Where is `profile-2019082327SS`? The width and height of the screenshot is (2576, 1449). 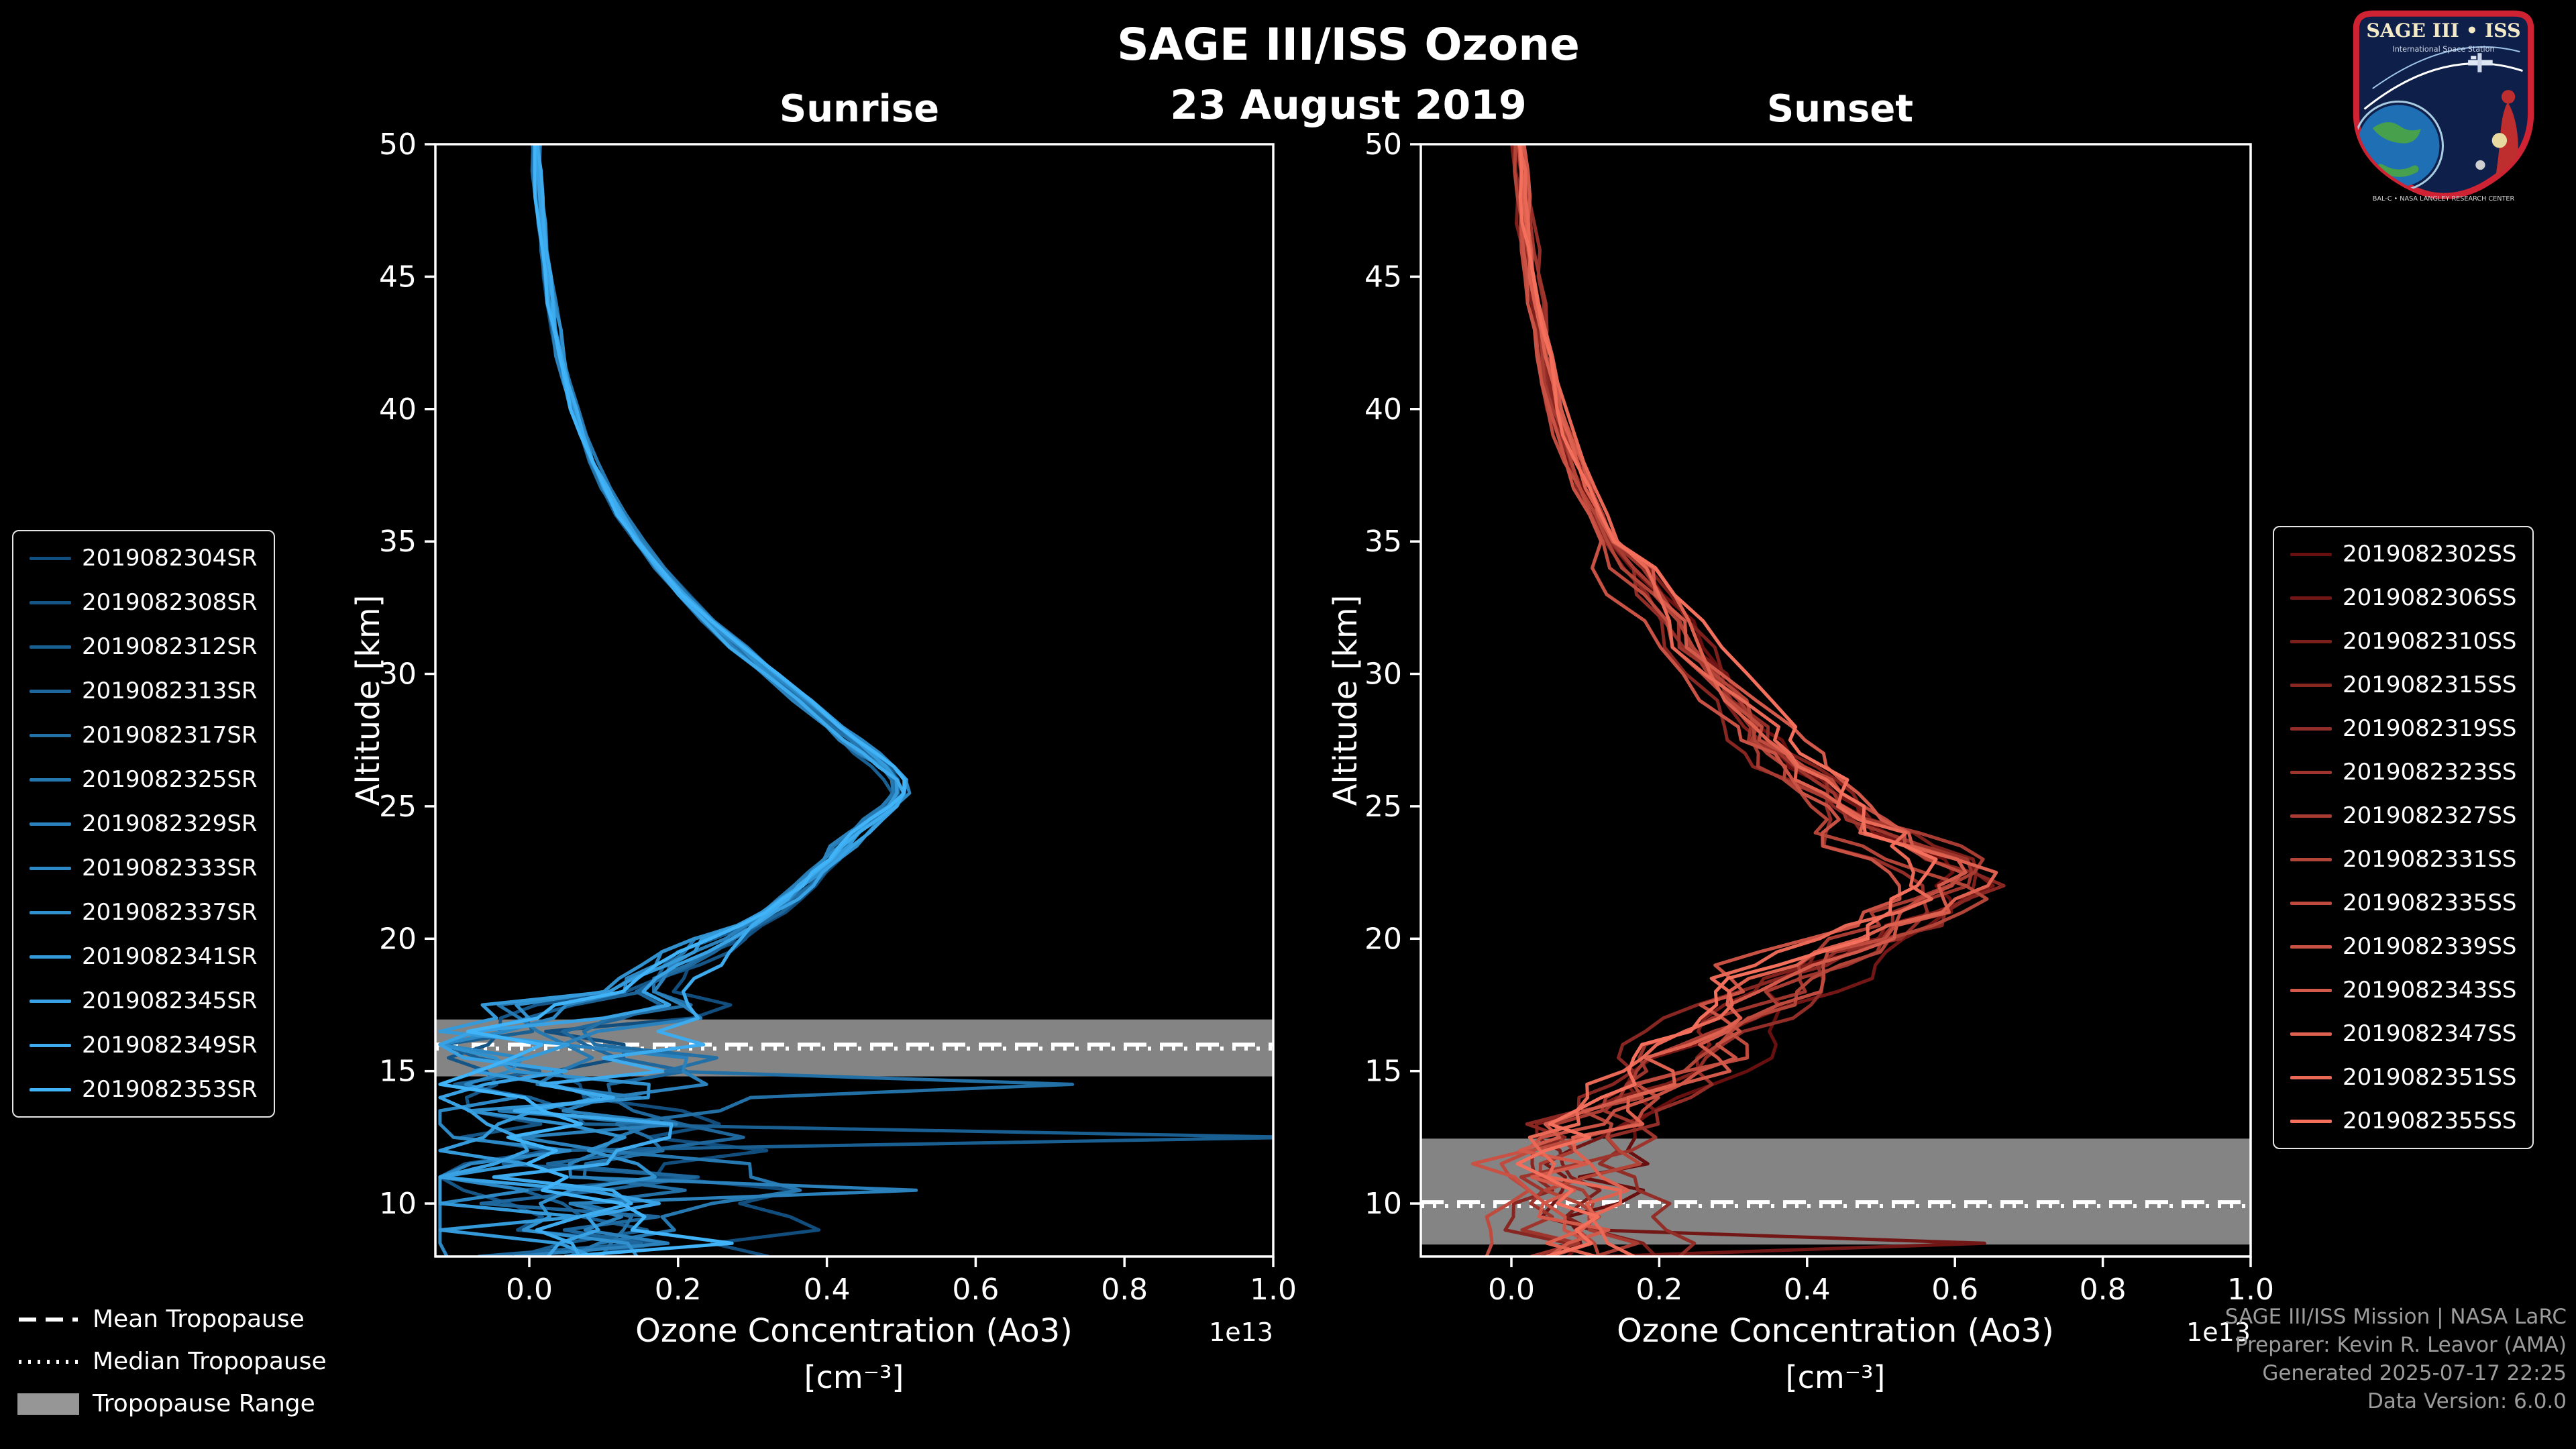
profile-2019082327SS is located at coordinates (1752, 700).